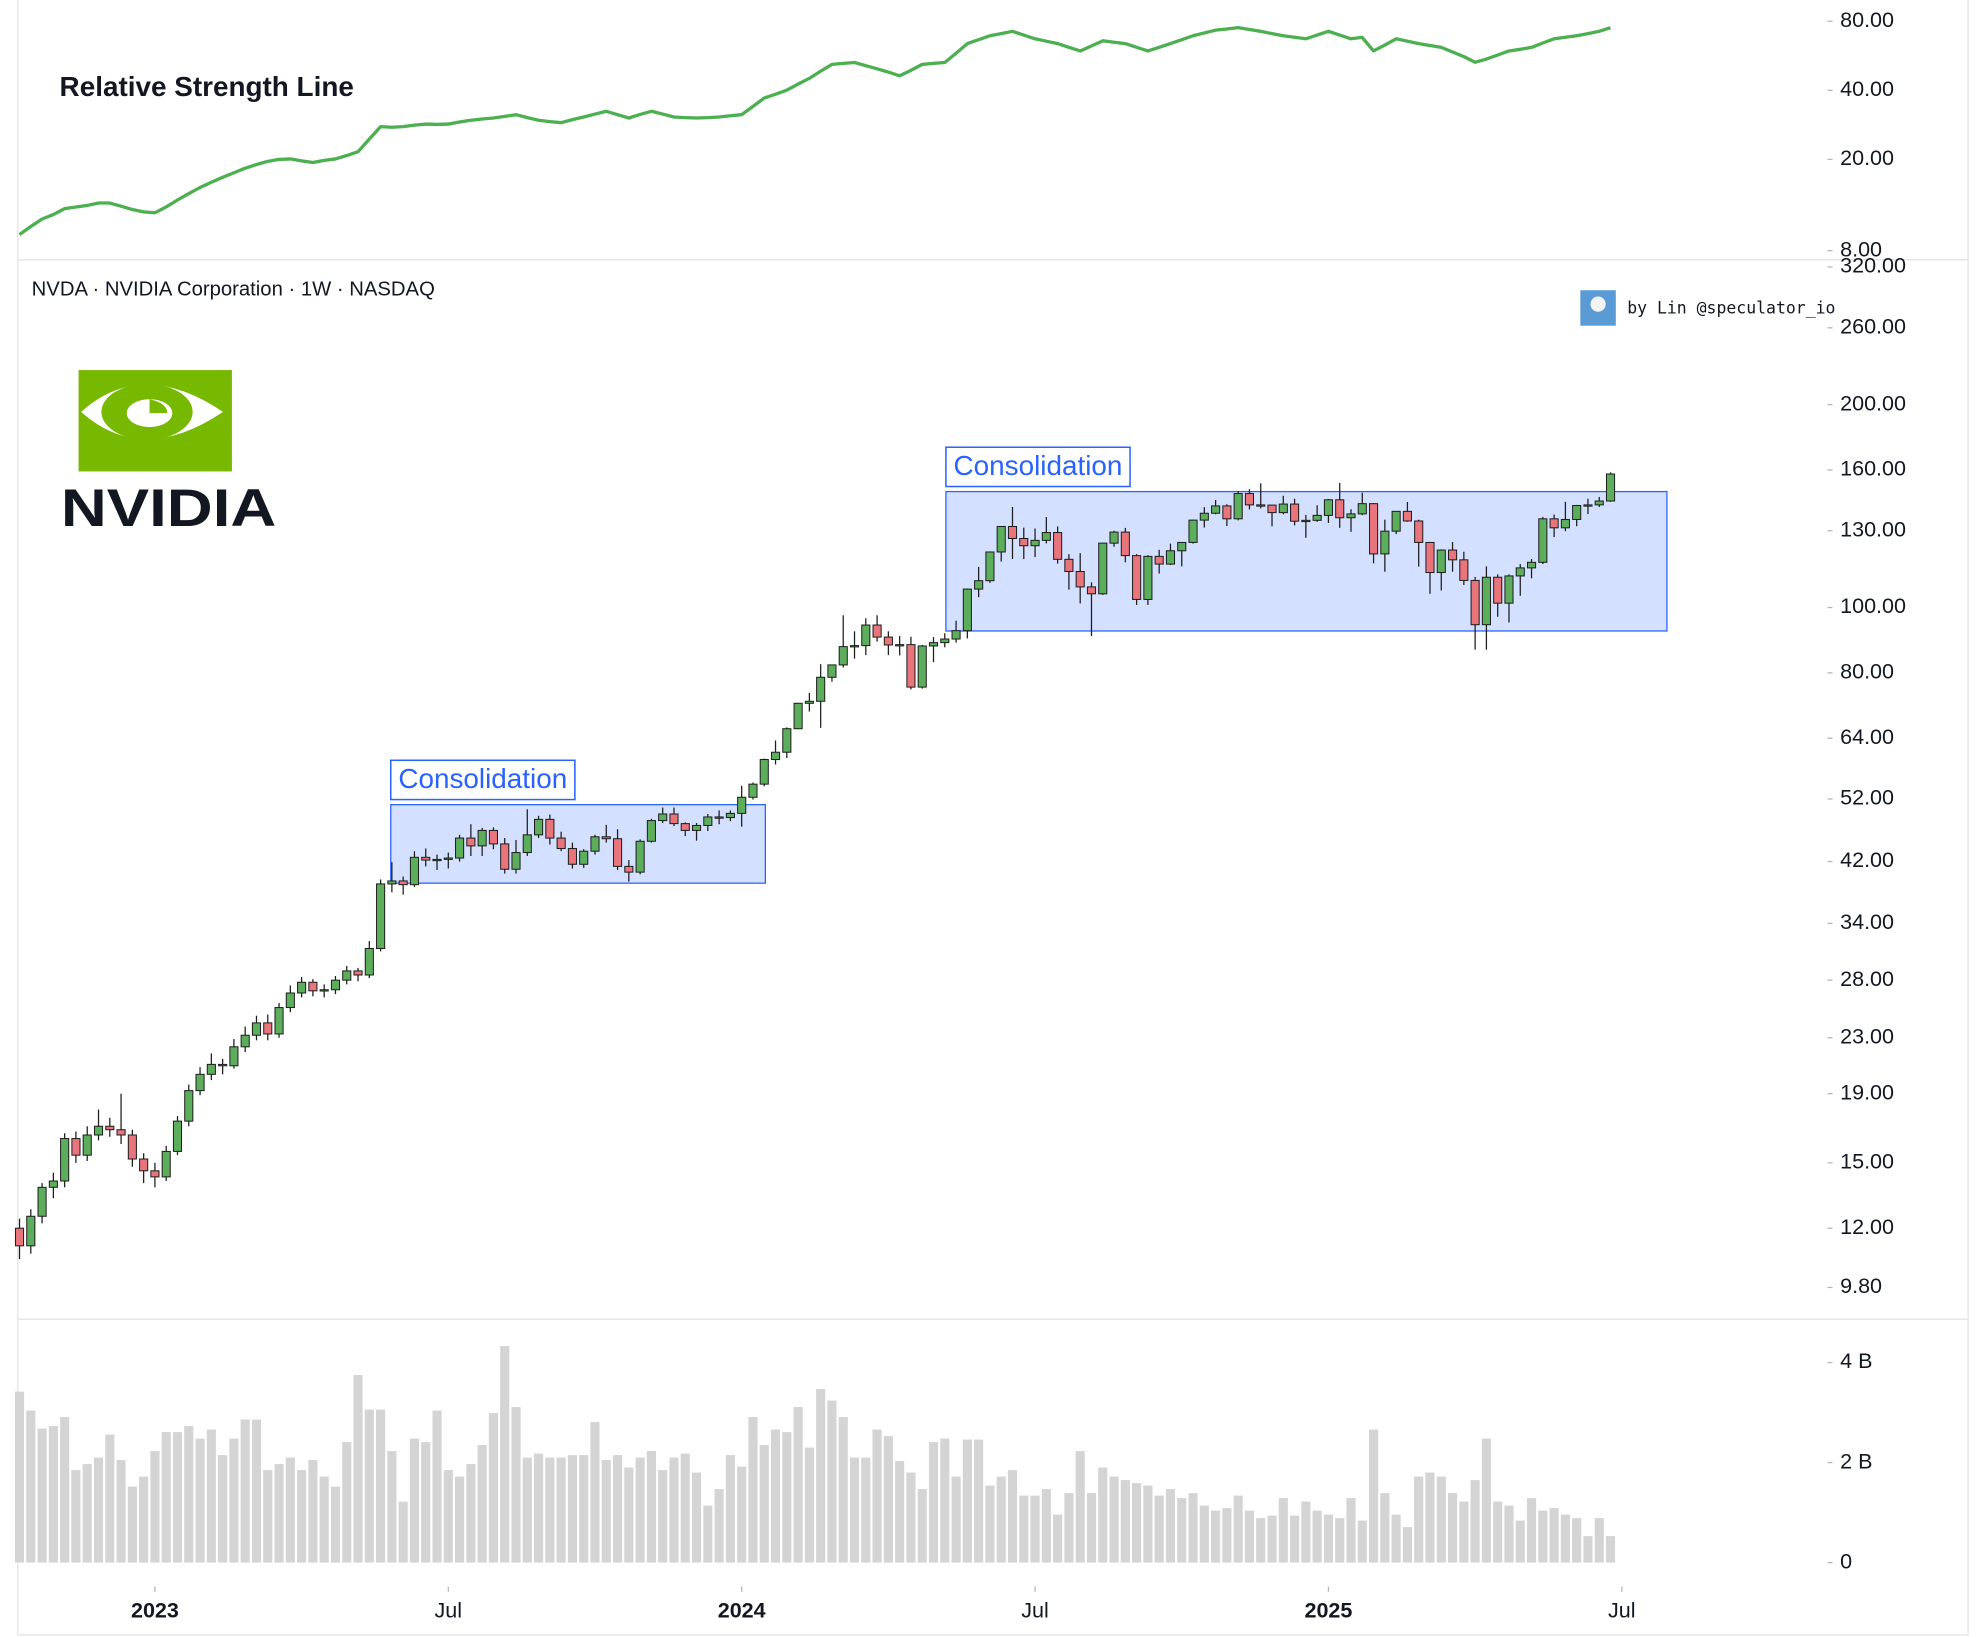 The width and height of the screenshot is (1977, 1637). What do you see at coordinates (1873, 606) in the screenshot?
I see `y-tick-label: 100.00` at bounding box center [1873, 606].